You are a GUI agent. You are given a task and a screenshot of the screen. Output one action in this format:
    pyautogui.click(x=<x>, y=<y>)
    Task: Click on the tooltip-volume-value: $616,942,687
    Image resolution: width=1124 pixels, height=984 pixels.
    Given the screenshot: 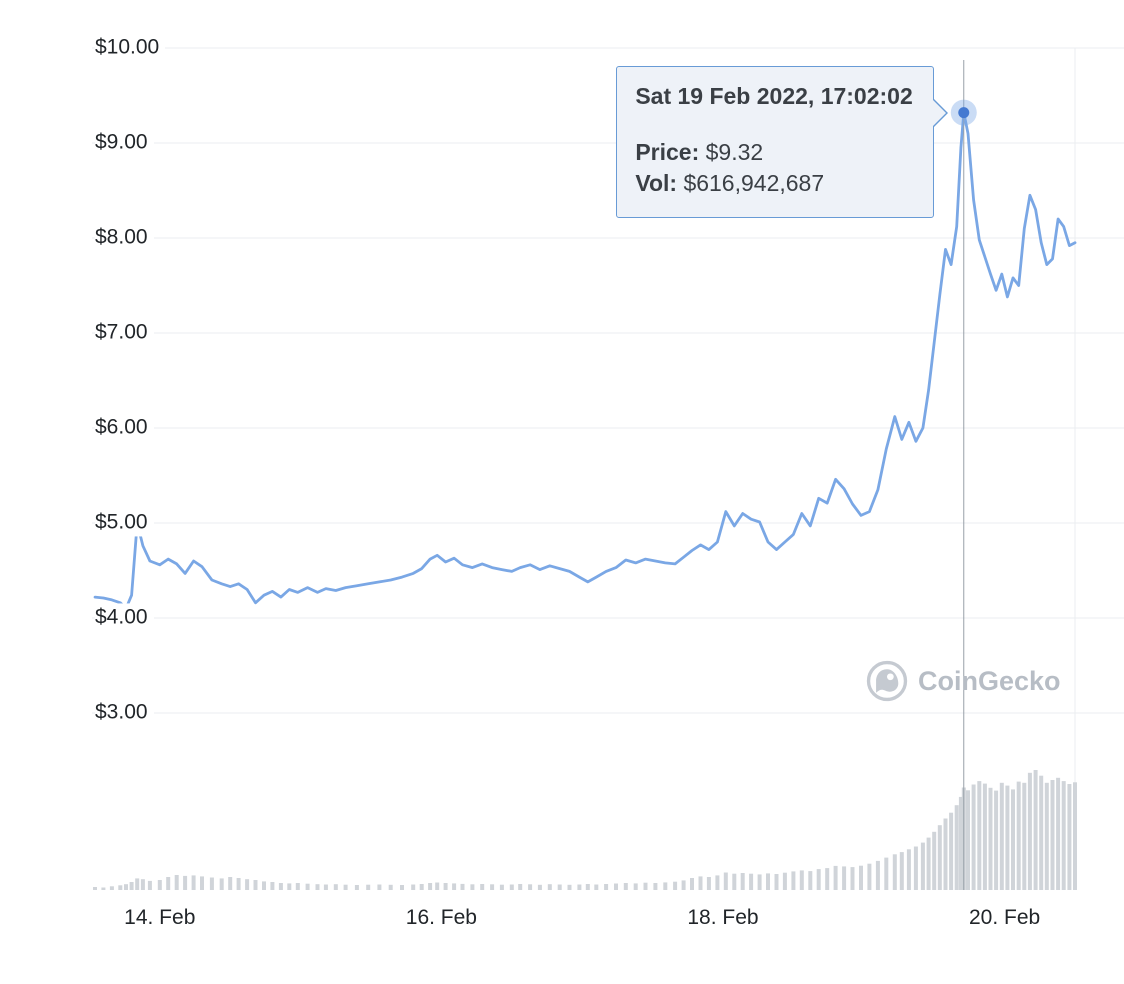 What is the action you would take?
    pyautogui.click(x=754, y=183)
    